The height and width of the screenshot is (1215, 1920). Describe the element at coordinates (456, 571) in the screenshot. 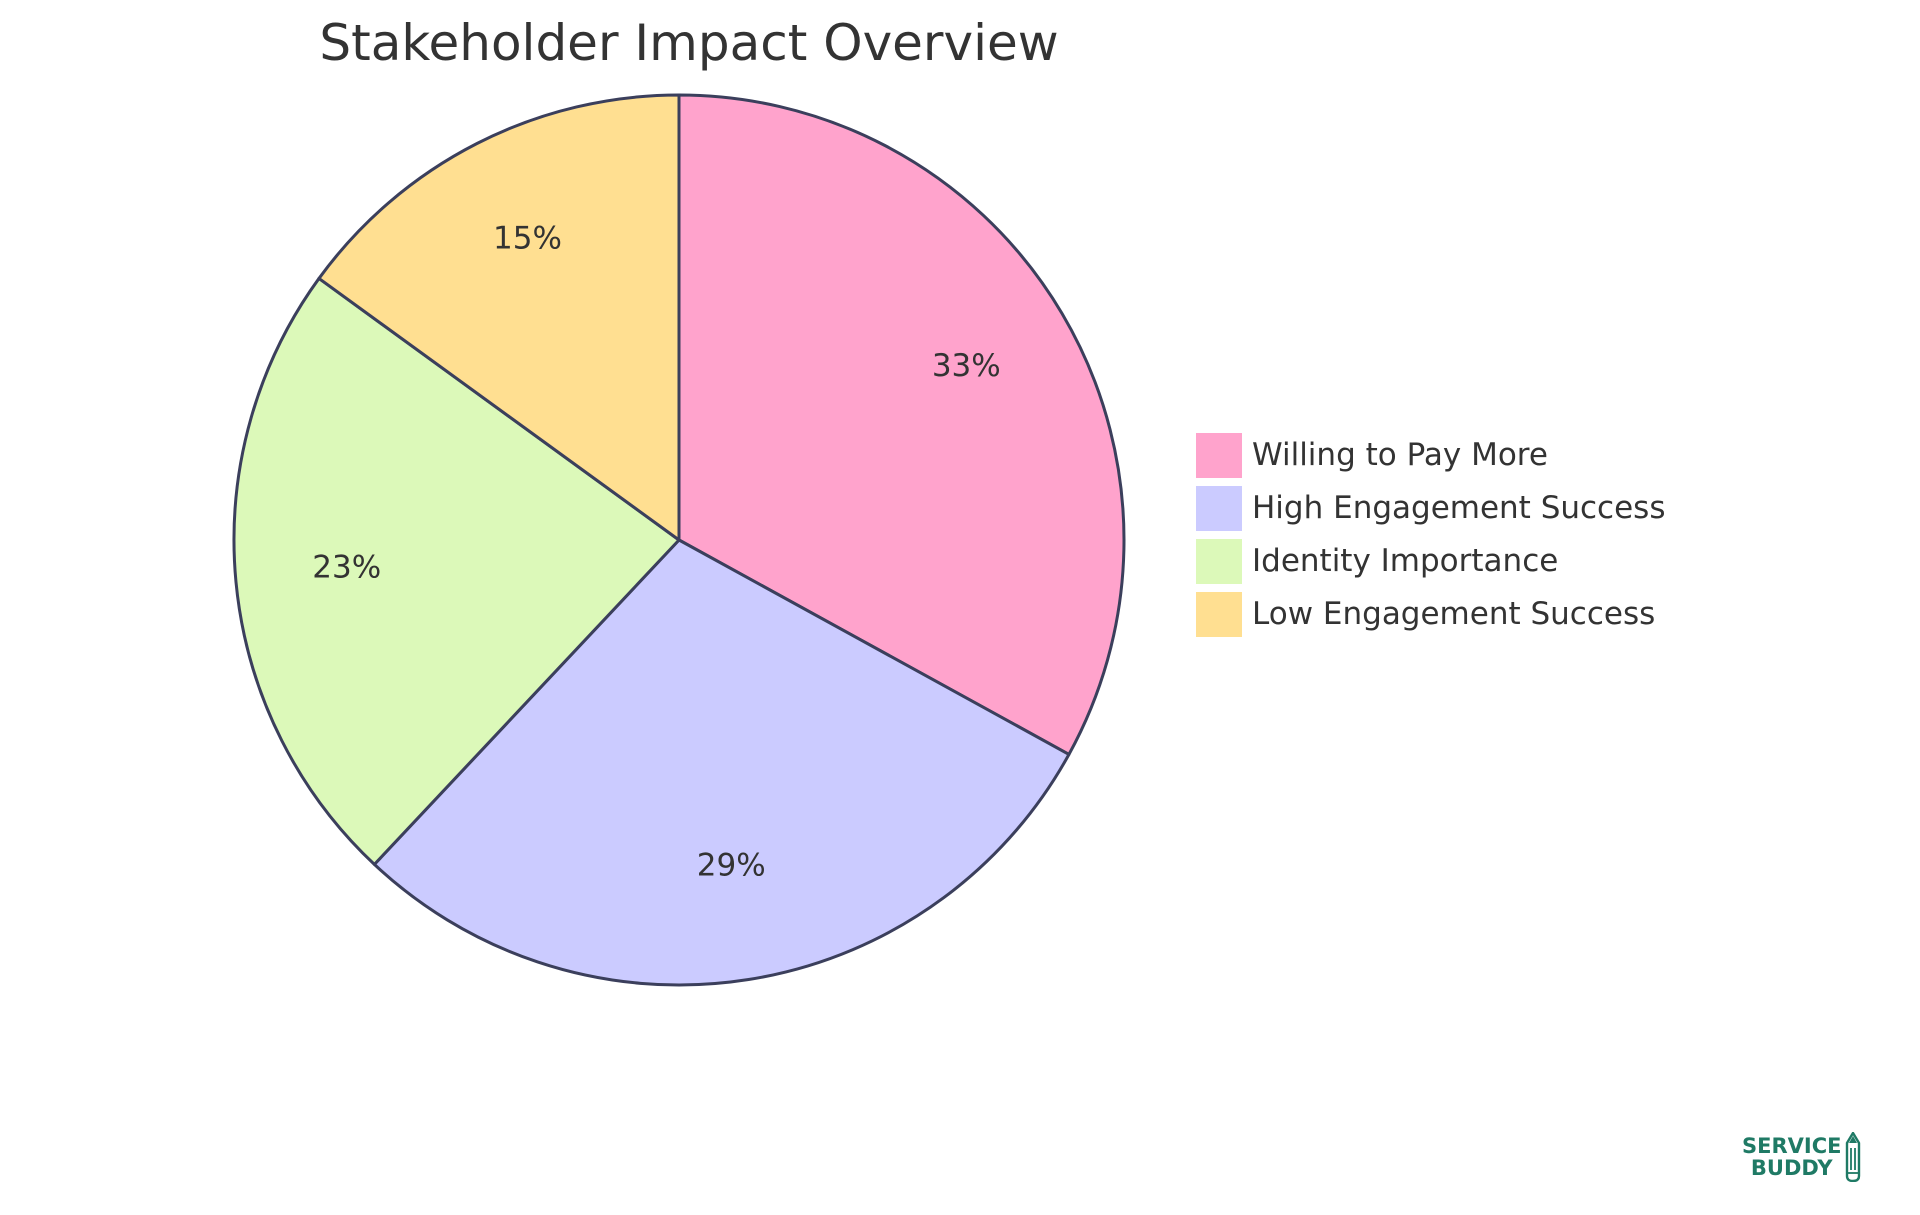

I see `pie-slice-identity-importance` at that location.